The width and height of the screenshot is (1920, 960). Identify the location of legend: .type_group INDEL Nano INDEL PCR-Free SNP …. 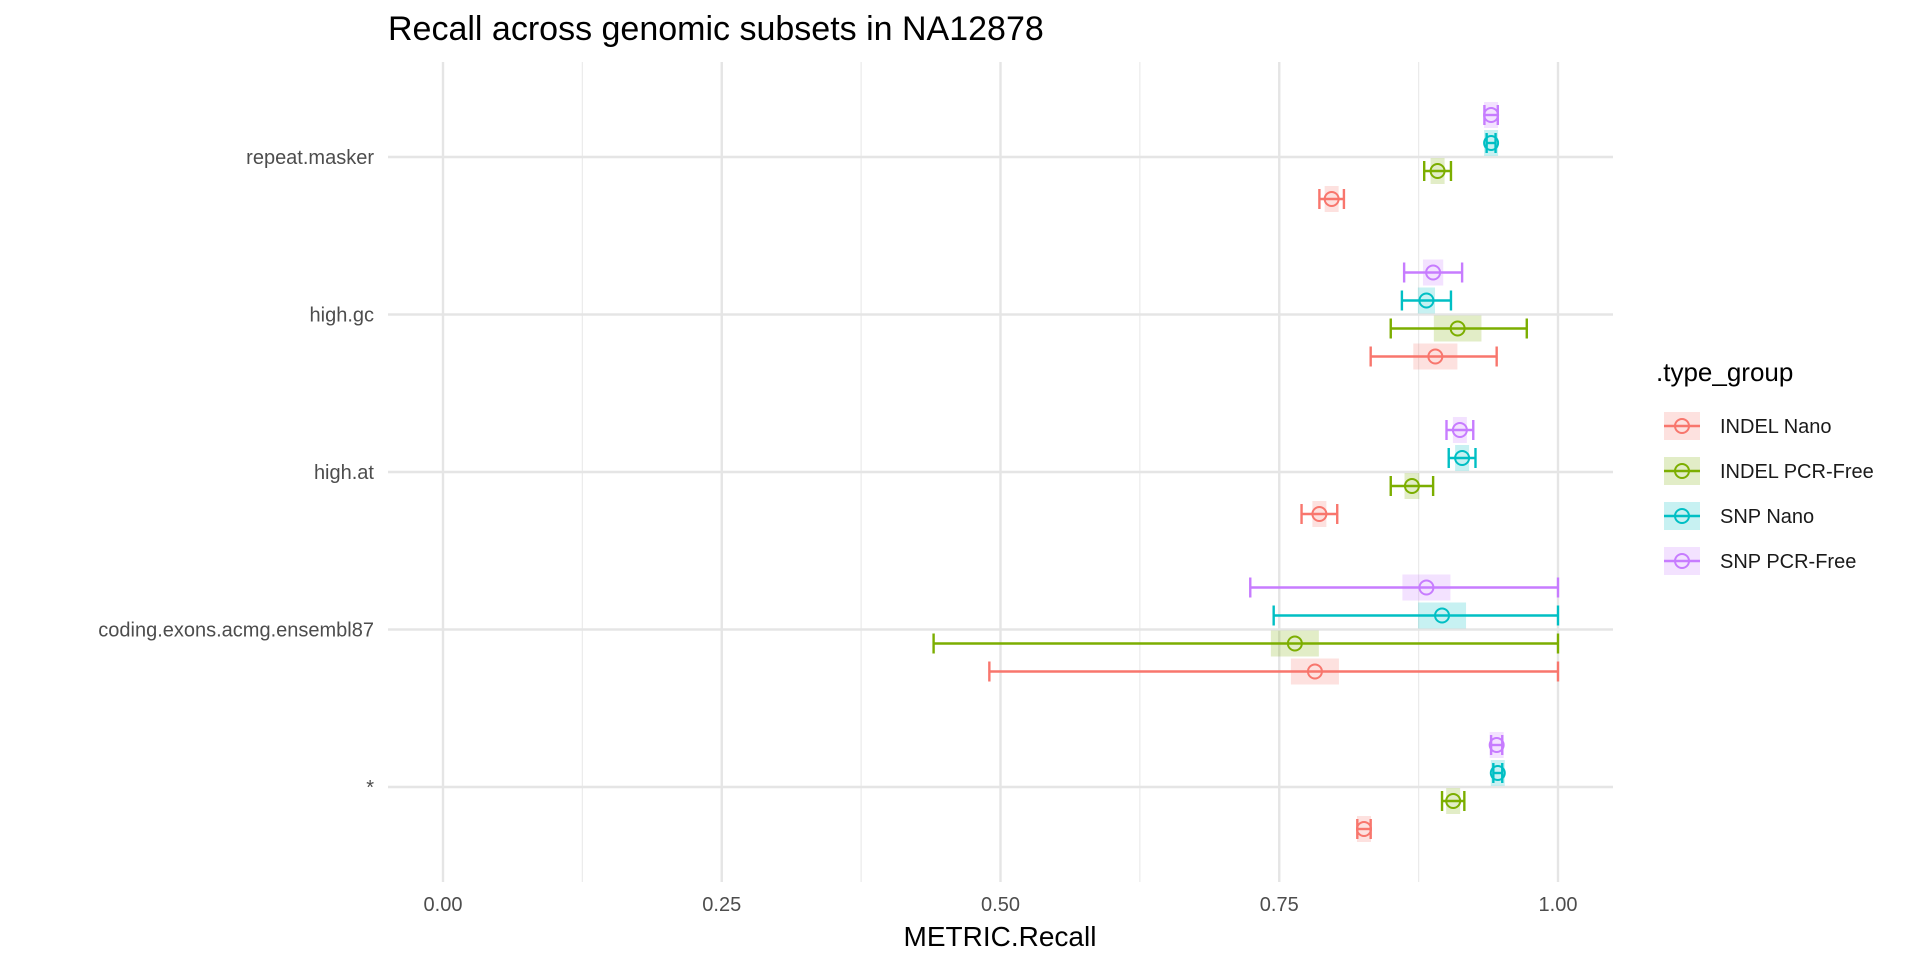
(1765, 466).